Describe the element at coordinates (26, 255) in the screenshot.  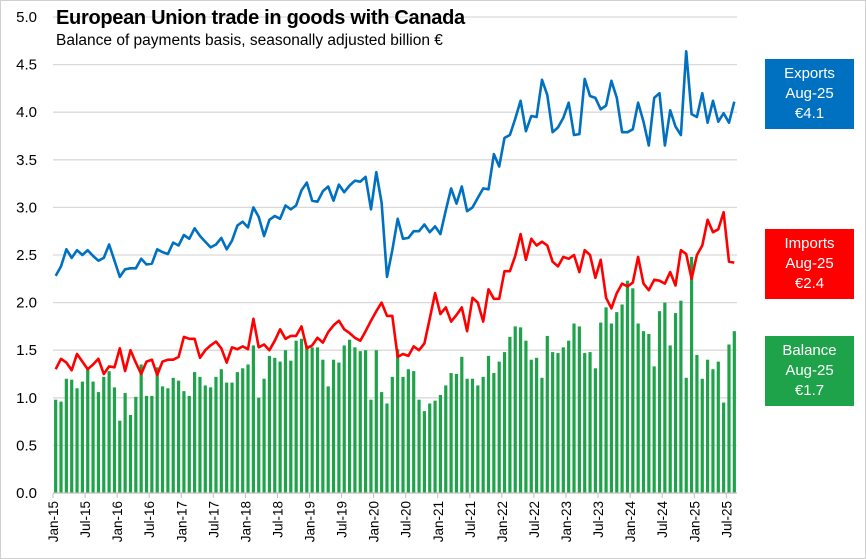
I see `y-tick-label: 2.5` at that location.